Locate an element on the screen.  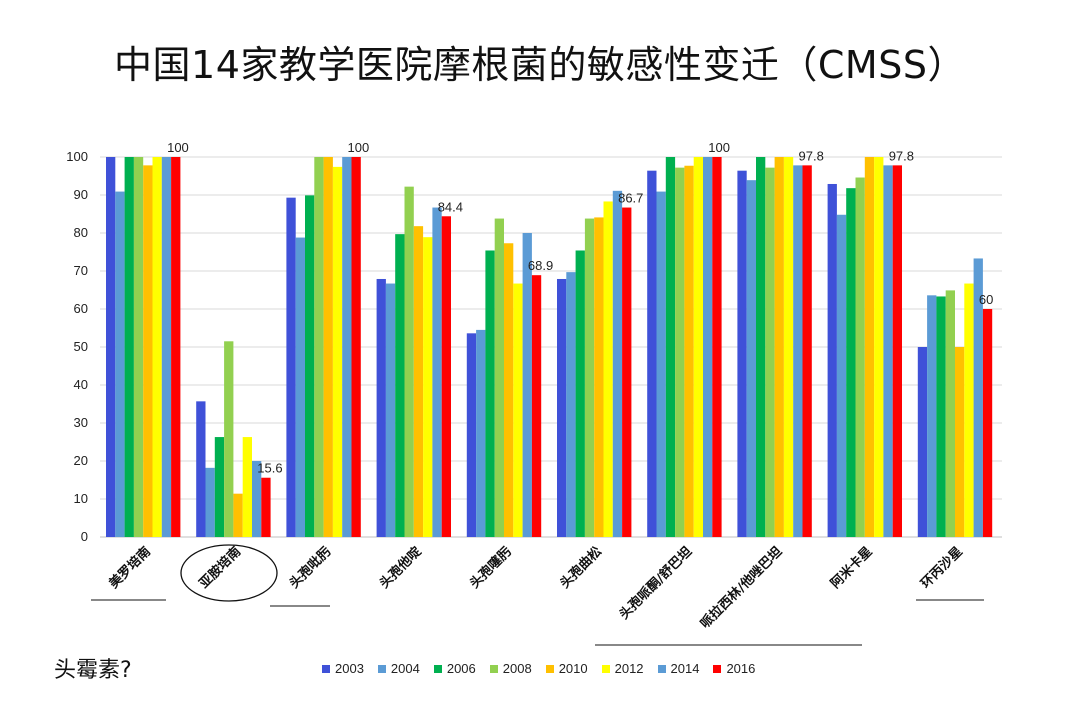
x-tick-label: 头孢吡肟 is located at coordinates (310, 568).